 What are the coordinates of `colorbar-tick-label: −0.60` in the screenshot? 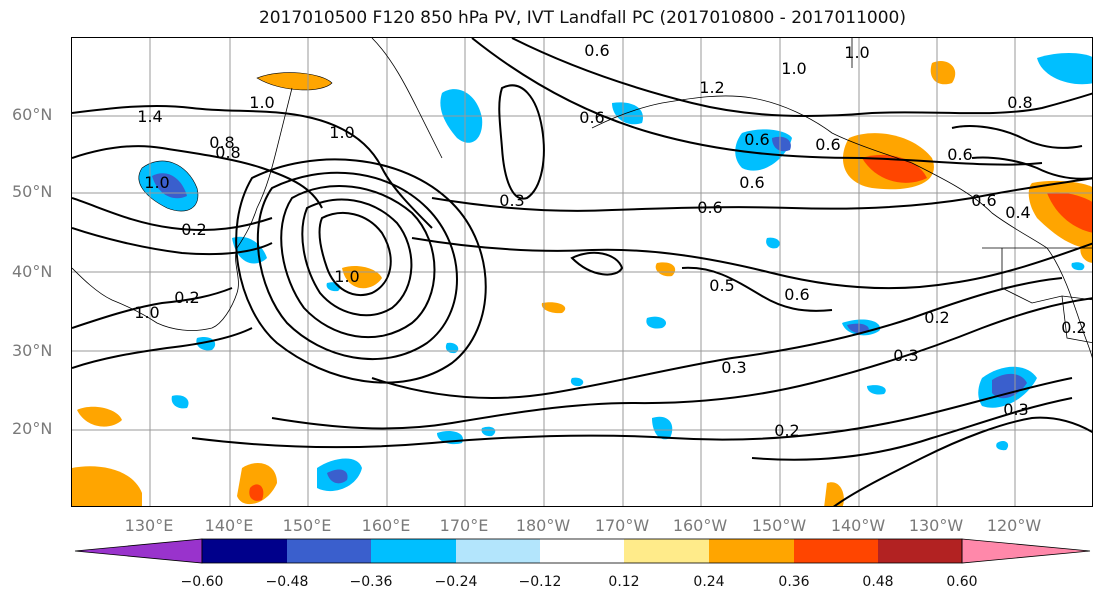 It's located at (202, 582).